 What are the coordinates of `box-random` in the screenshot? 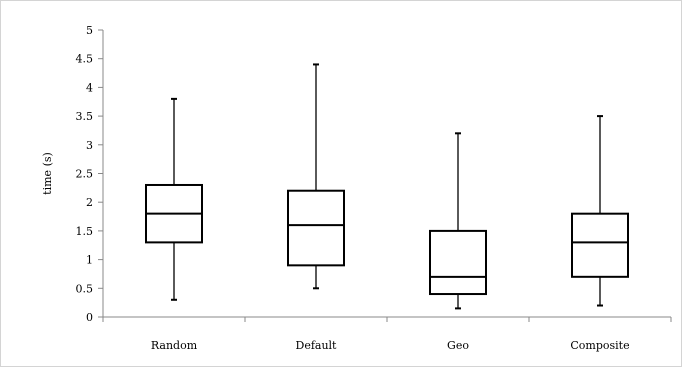 It's located at (174, 199).